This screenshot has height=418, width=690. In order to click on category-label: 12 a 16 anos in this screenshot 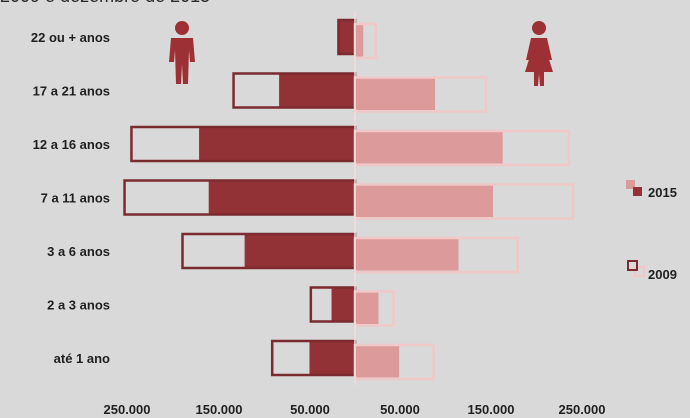, I will do `click(71, 144)`.